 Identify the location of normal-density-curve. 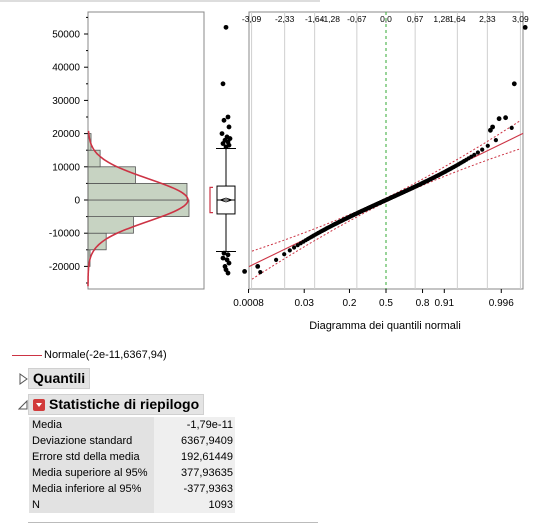
(138, 208).